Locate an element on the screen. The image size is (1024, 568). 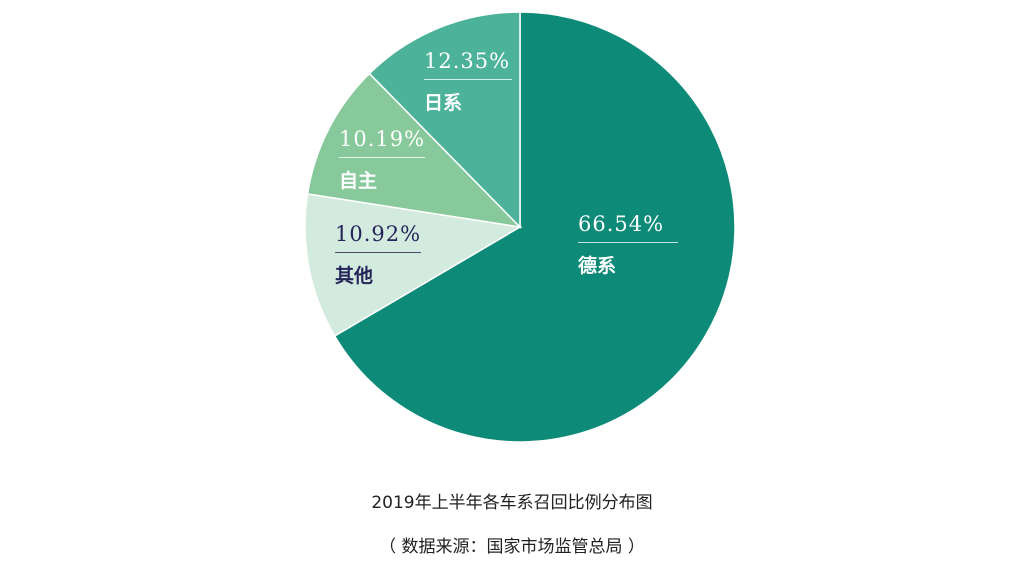
label-deji: 66.54% 德系 is located at coordinates (628, 245).